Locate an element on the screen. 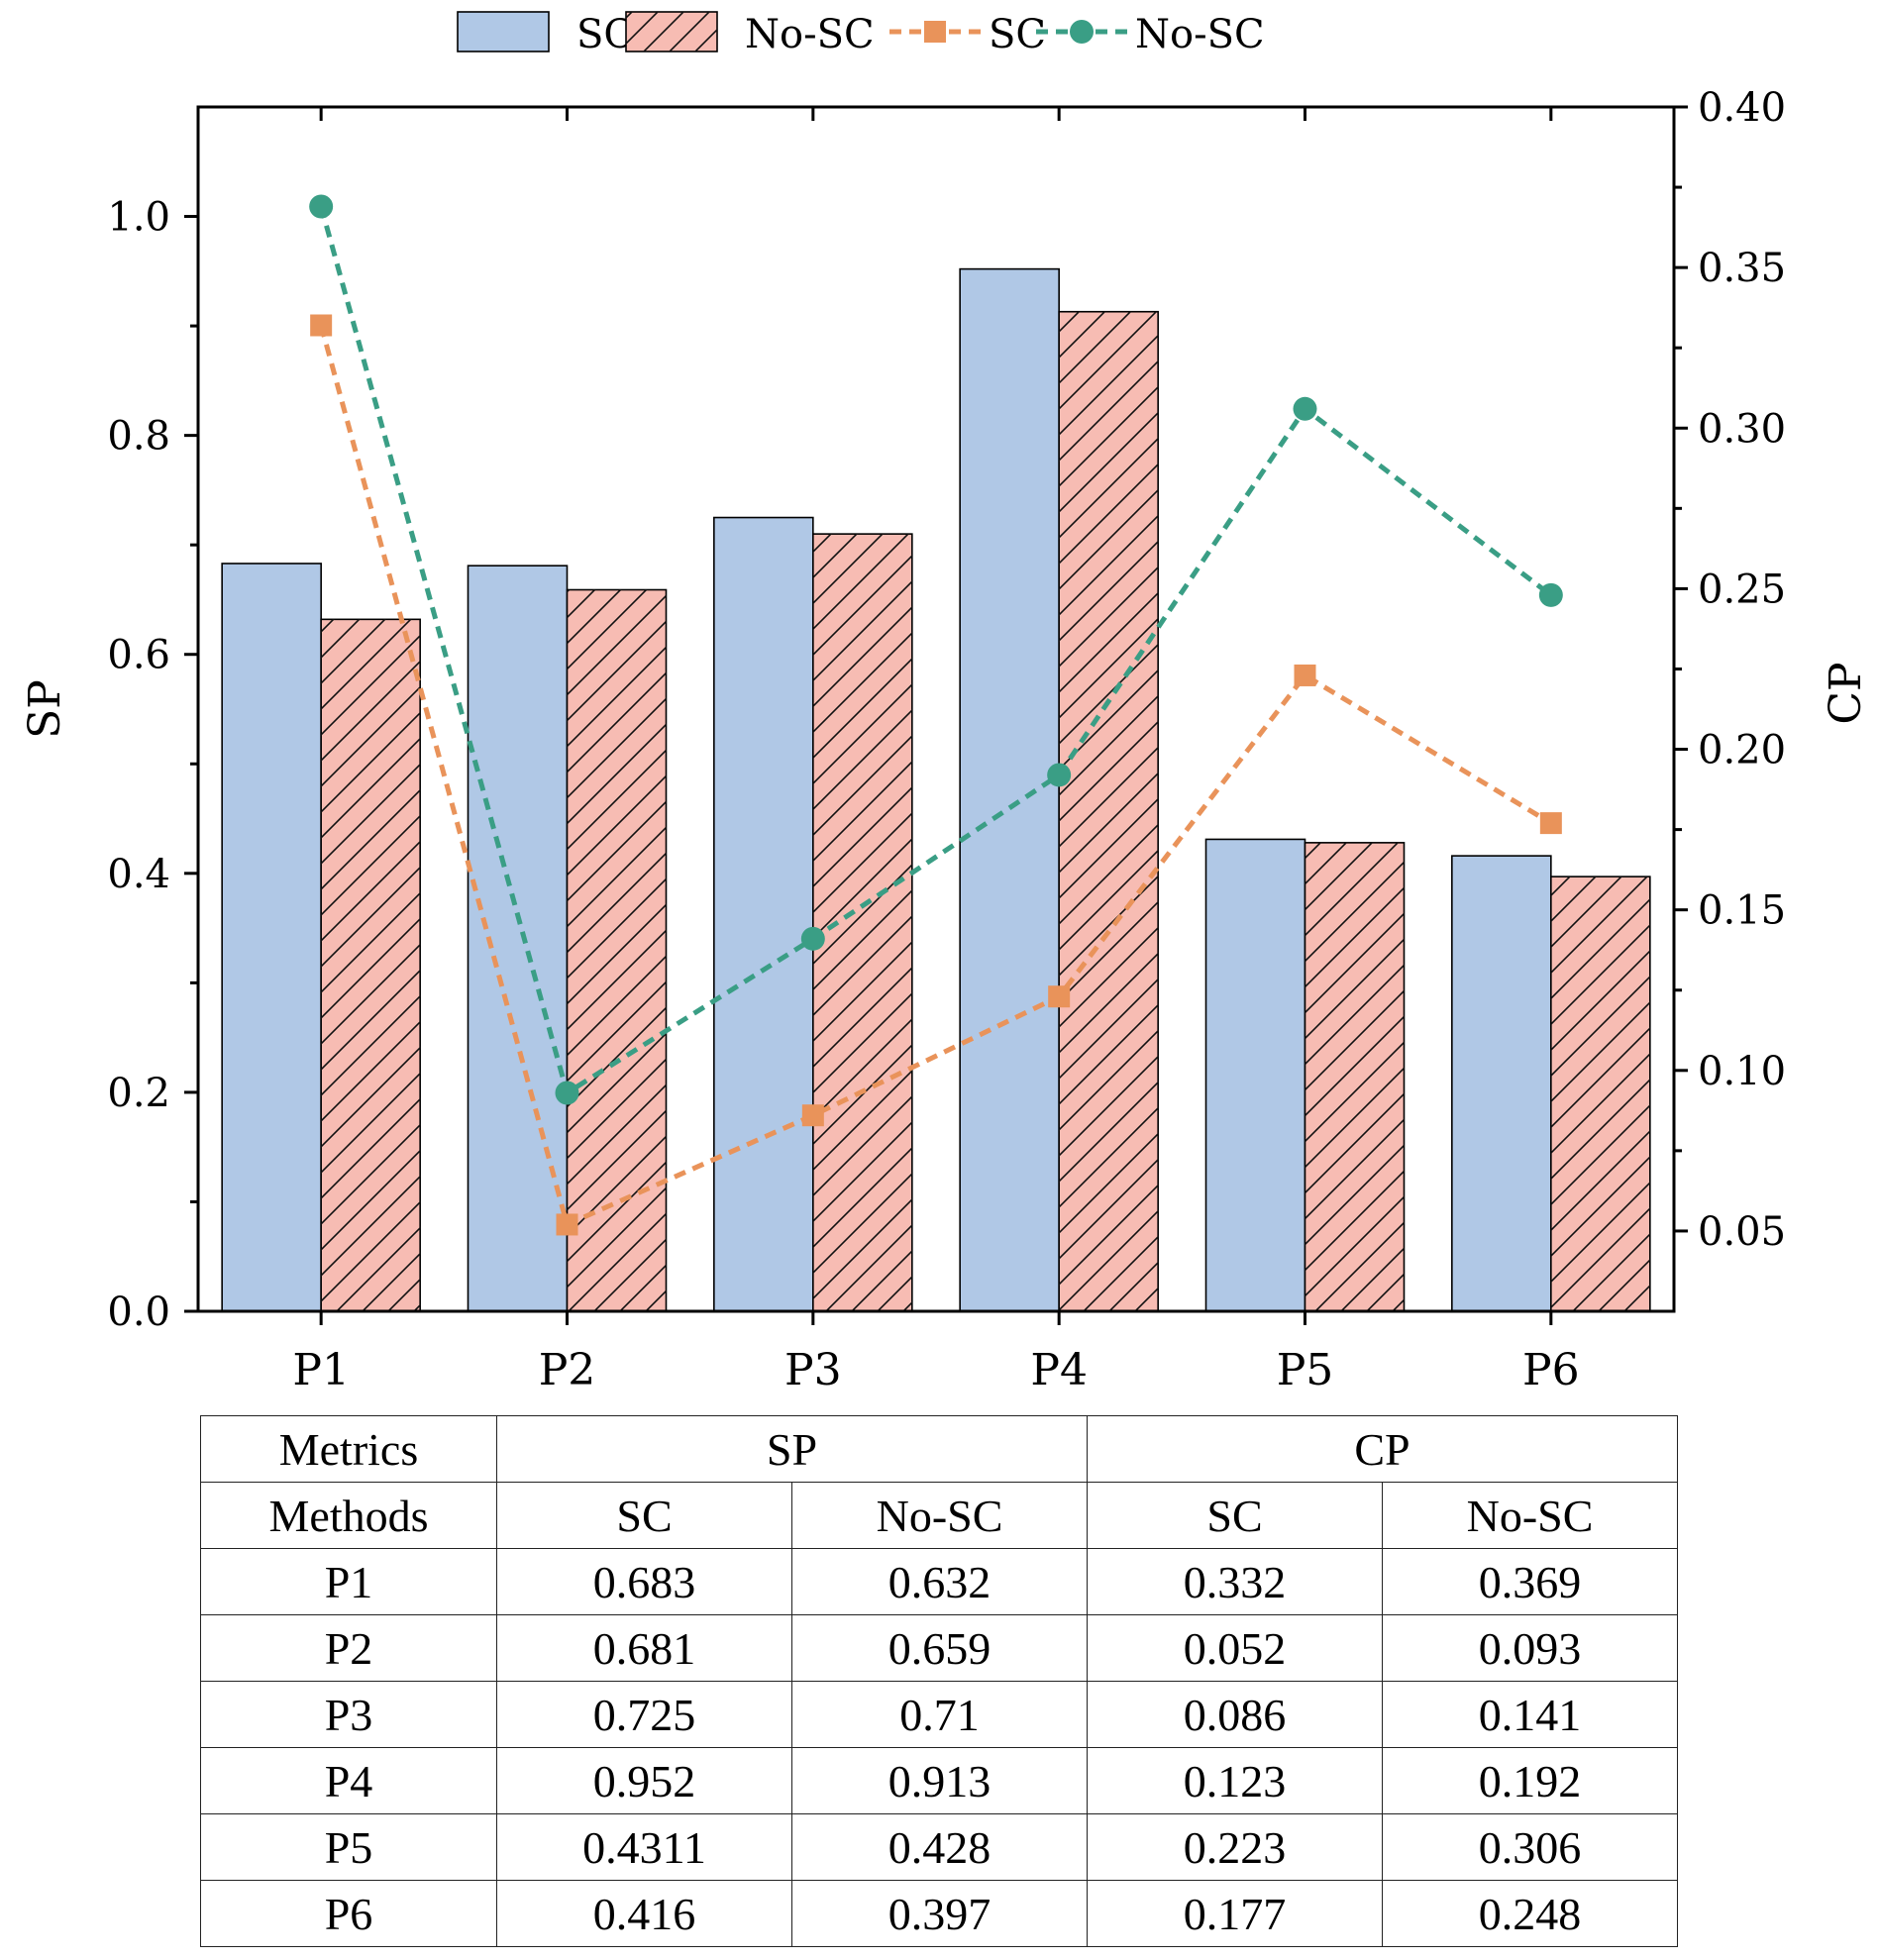  row-label: P6 is located at coordinates (348, 1914).